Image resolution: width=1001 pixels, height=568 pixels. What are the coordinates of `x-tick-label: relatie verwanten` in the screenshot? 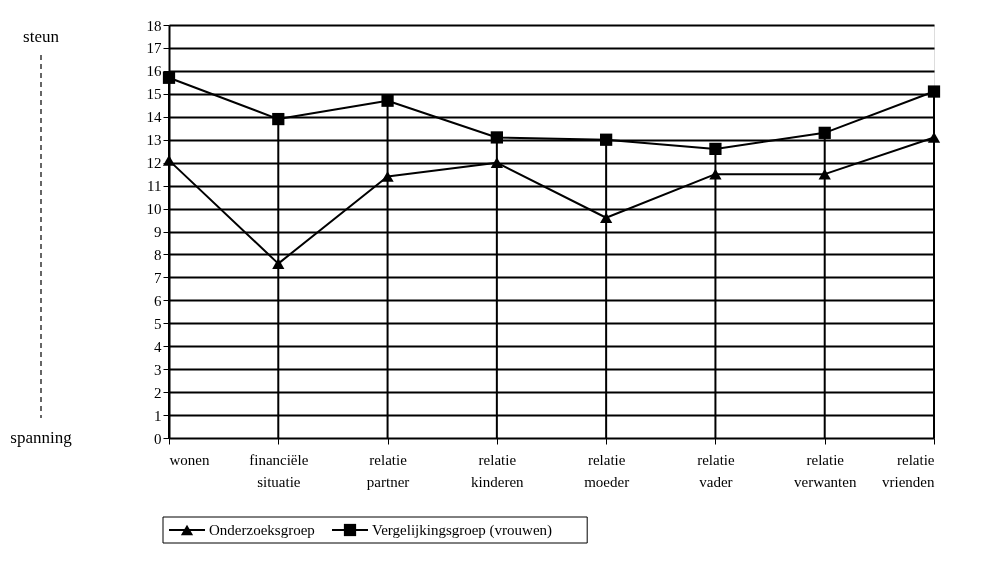 It's located at (825, 470).